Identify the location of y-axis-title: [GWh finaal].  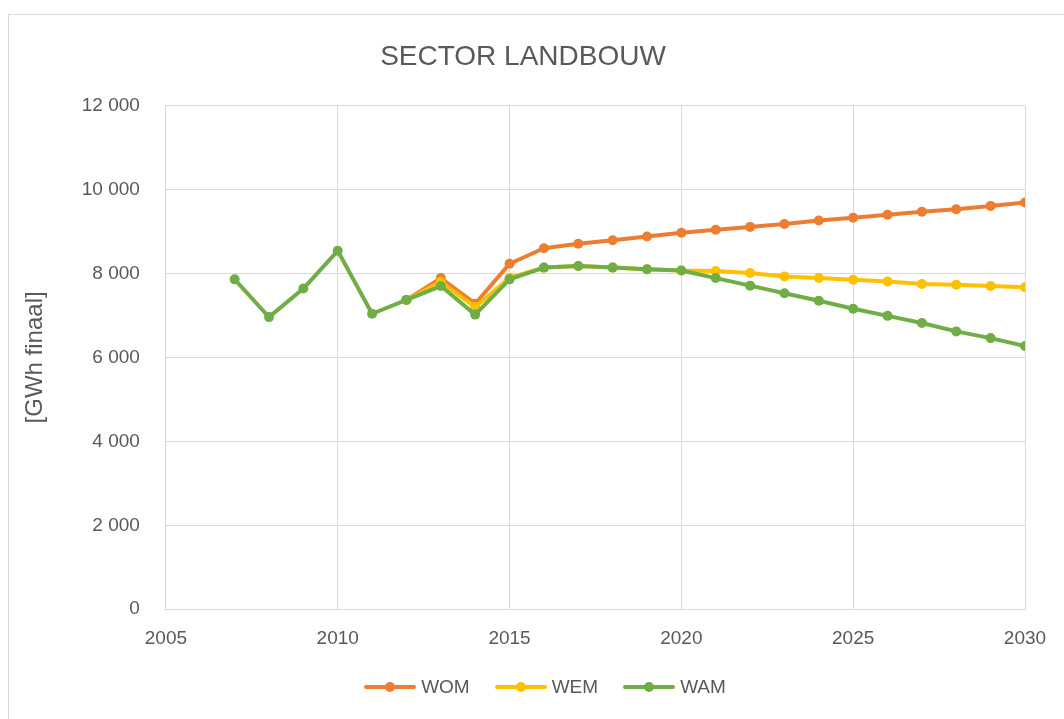
(34, 357).